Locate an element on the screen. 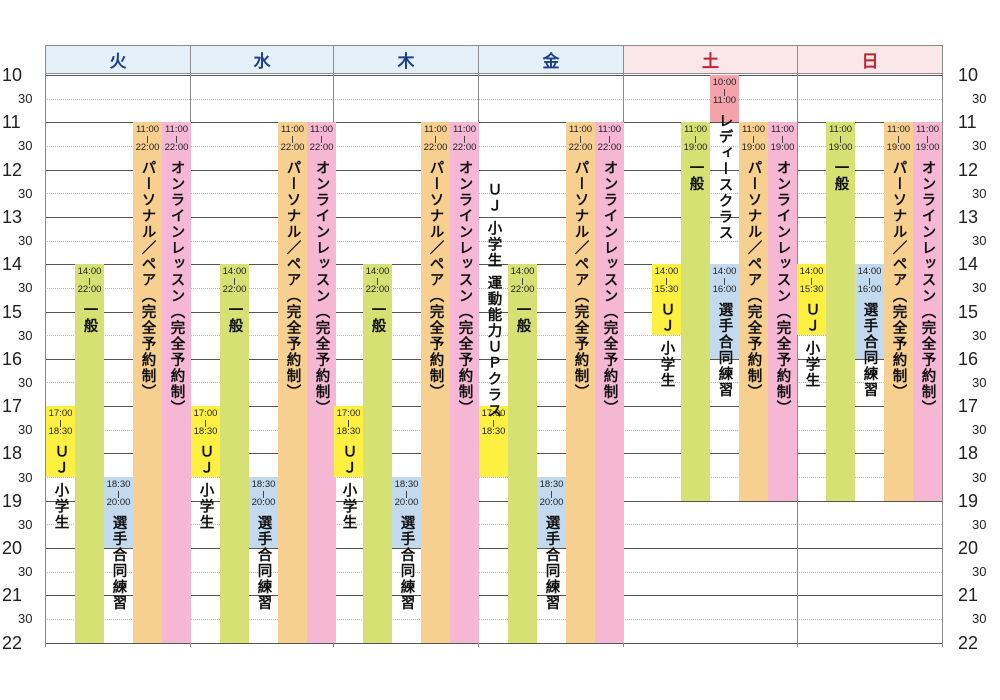  left-time-label: 11 is located at coordinates (11, 122).